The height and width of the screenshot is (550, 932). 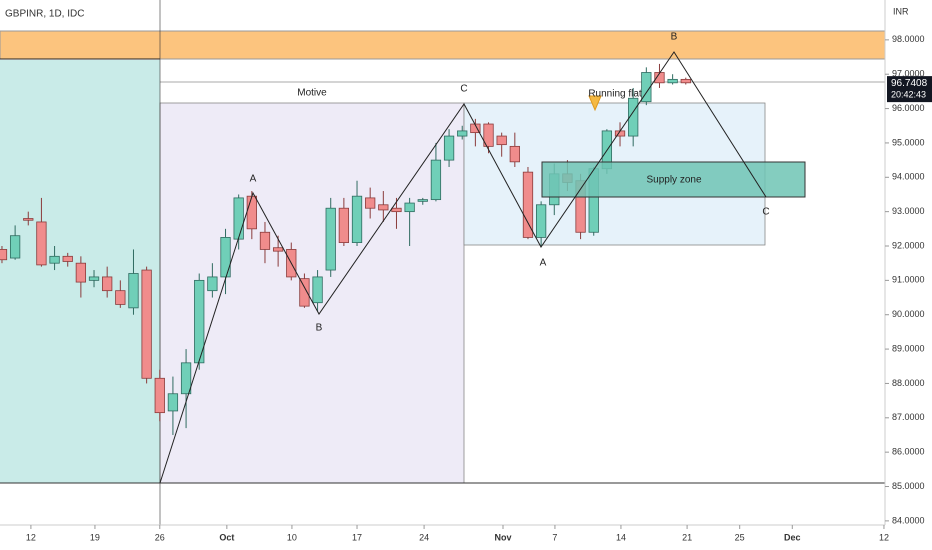 I want to click on y-tick-label: 86.0000, so click(x=908, y=452).